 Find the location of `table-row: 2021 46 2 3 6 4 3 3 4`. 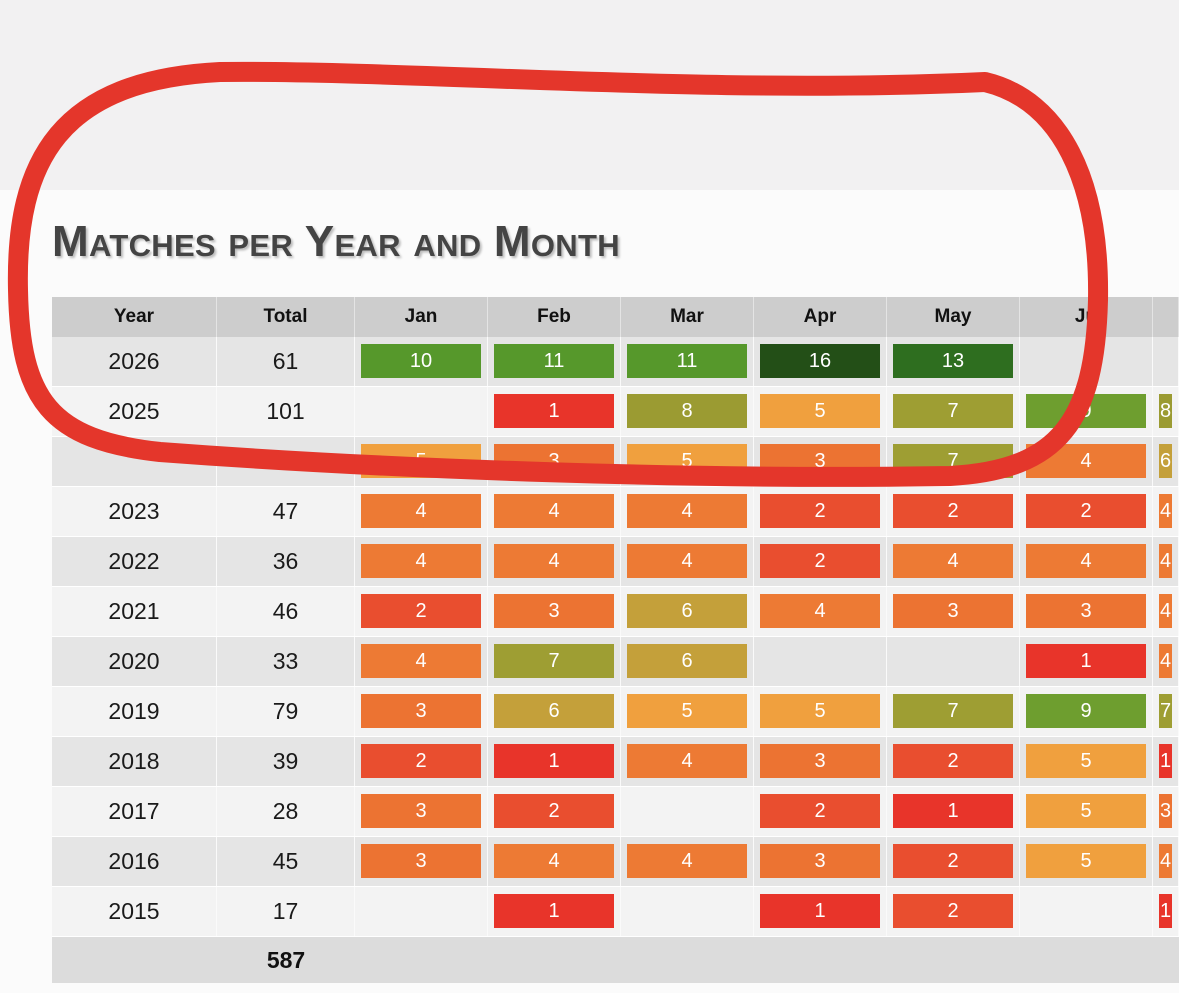

table-row: 2021 46 2 3 6 4 3 3 4 is located at coordinates (615, 612).